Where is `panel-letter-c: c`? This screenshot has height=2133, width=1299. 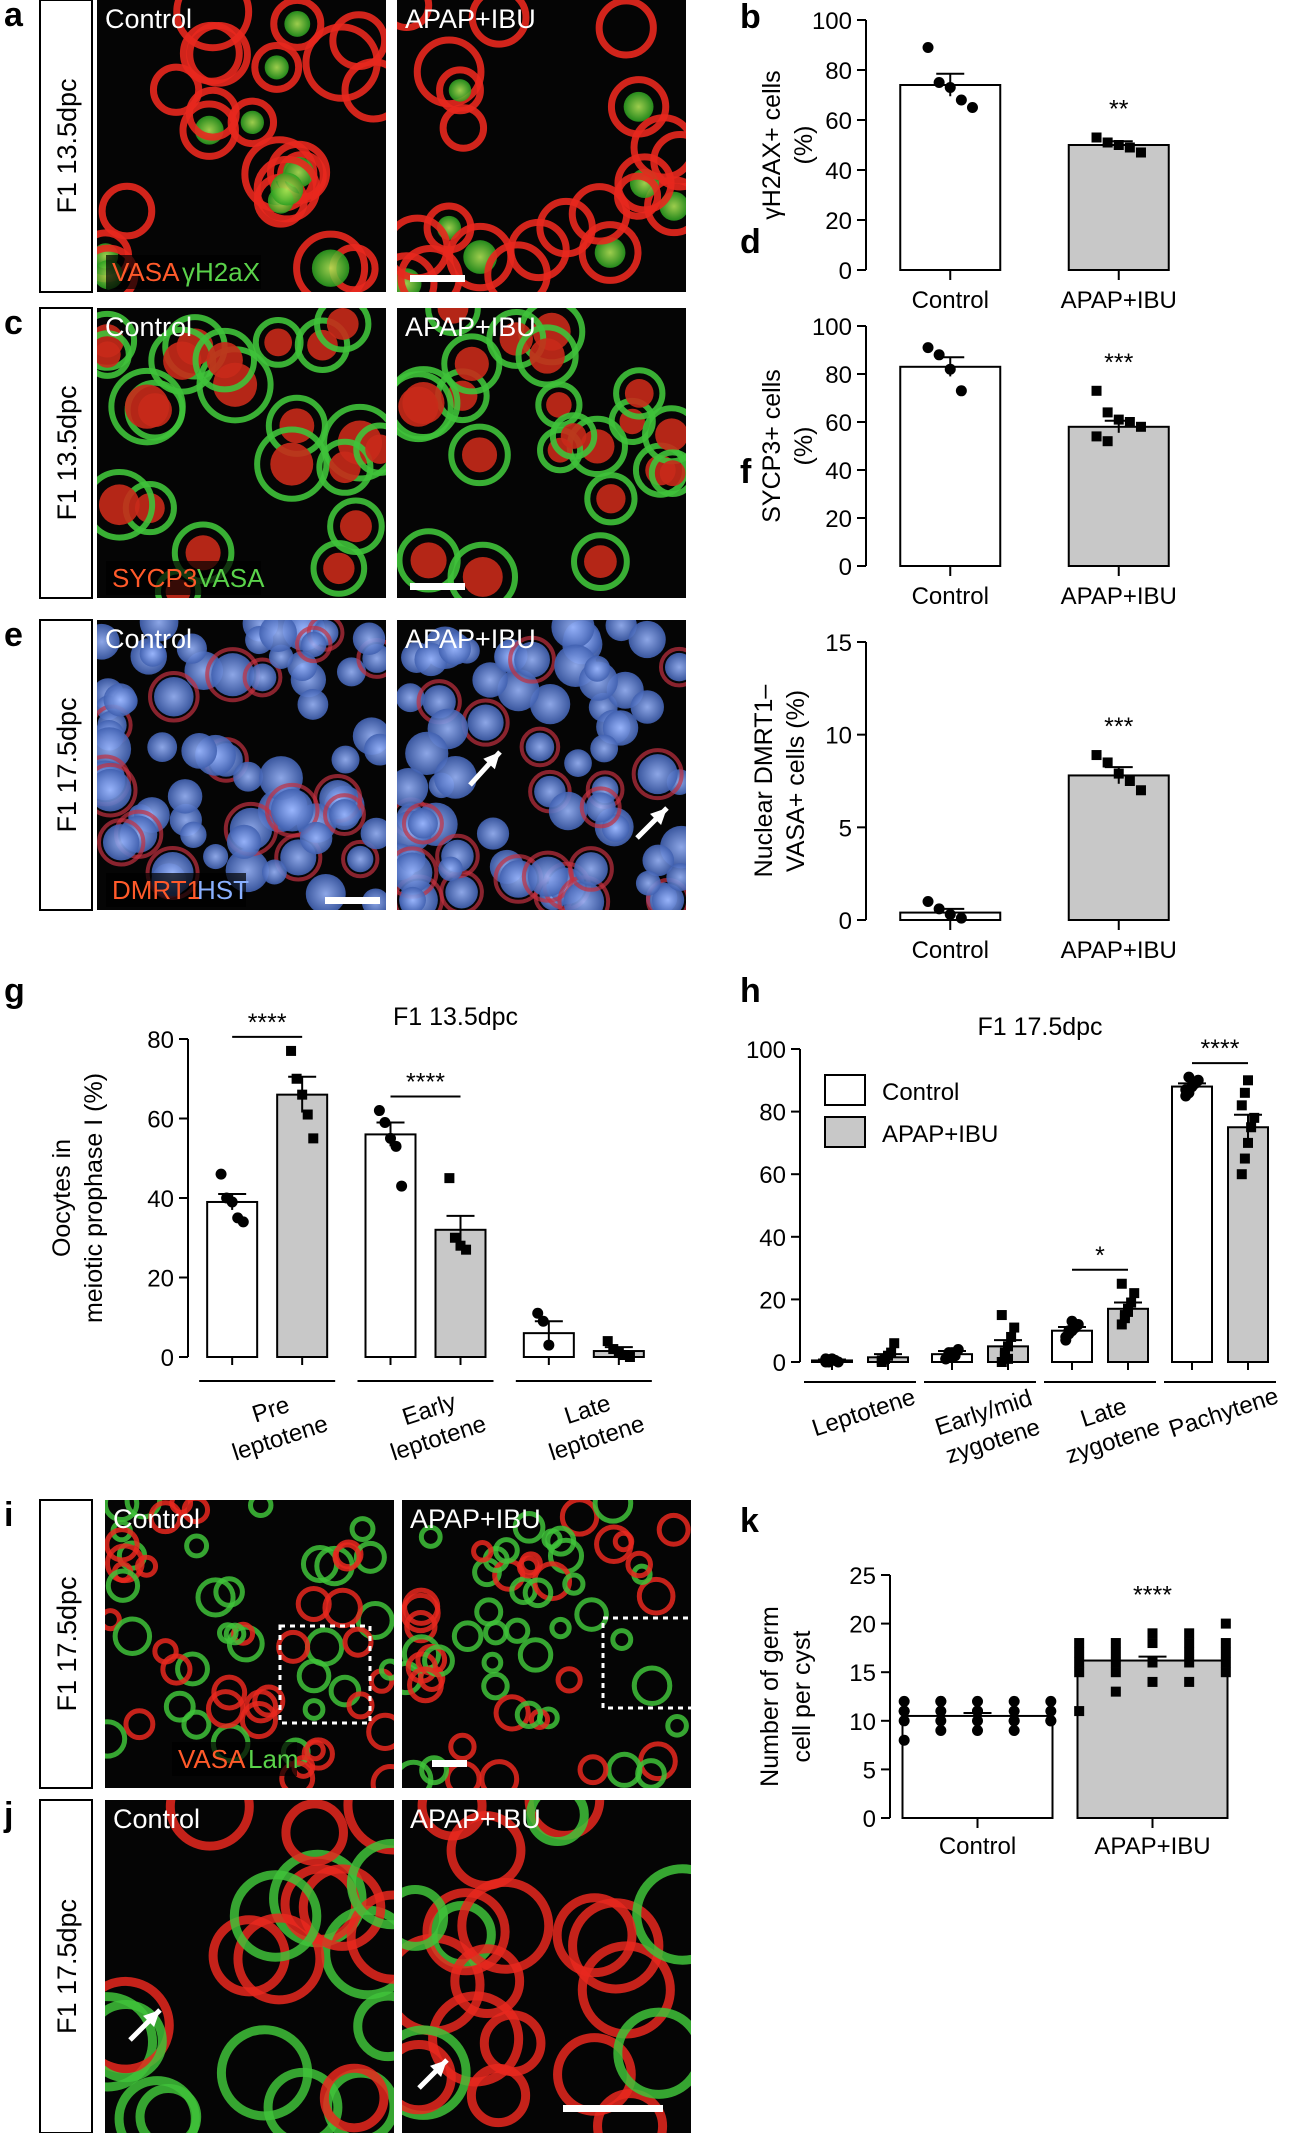
panel-letter-c: c is located at coordinates (13, 323).